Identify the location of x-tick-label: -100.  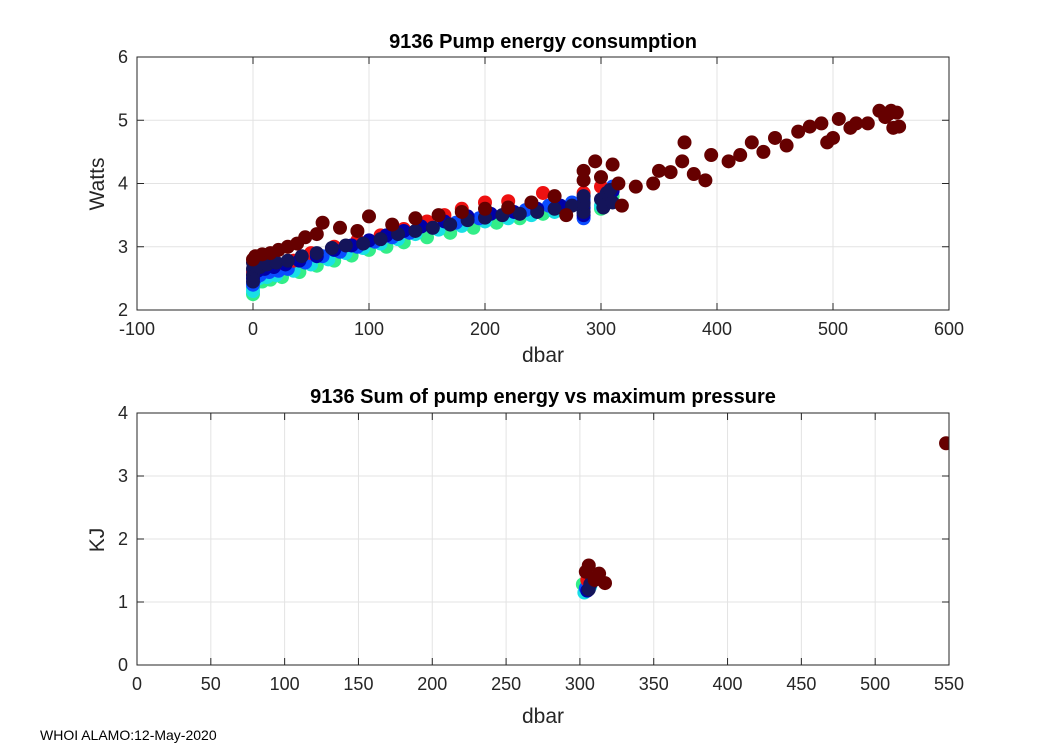
(137, 329).